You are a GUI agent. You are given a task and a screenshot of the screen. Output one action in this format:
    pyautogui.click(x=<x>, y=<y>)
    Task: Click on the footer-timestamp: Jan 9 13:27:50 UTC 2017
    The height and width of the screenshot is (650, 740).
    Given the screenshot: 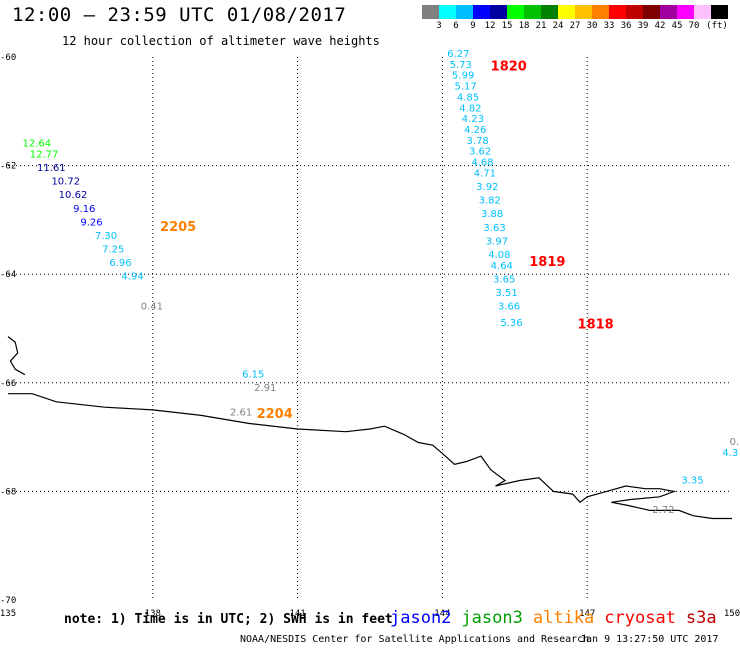 What is the action you would take?
    pyautogui.click(x=649, y=639)
    